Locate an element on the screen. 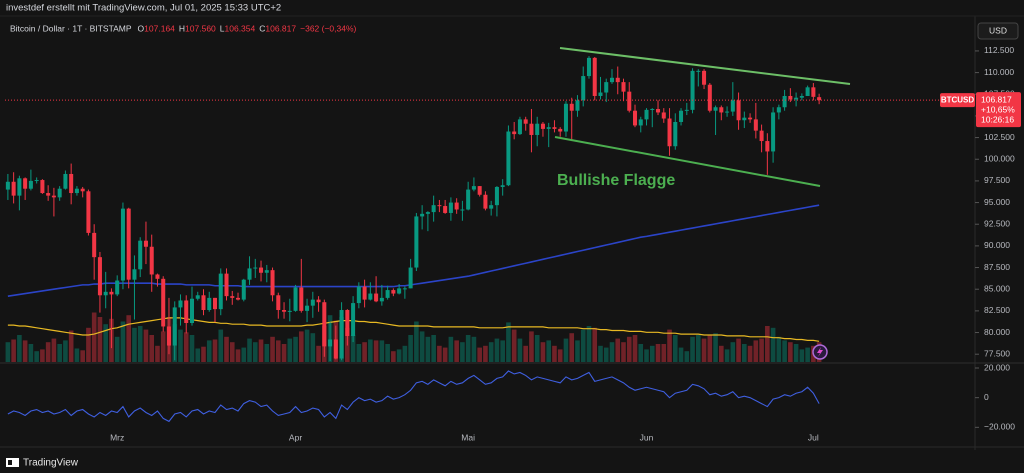  symbol-tag is located at coordinates (957, 100).